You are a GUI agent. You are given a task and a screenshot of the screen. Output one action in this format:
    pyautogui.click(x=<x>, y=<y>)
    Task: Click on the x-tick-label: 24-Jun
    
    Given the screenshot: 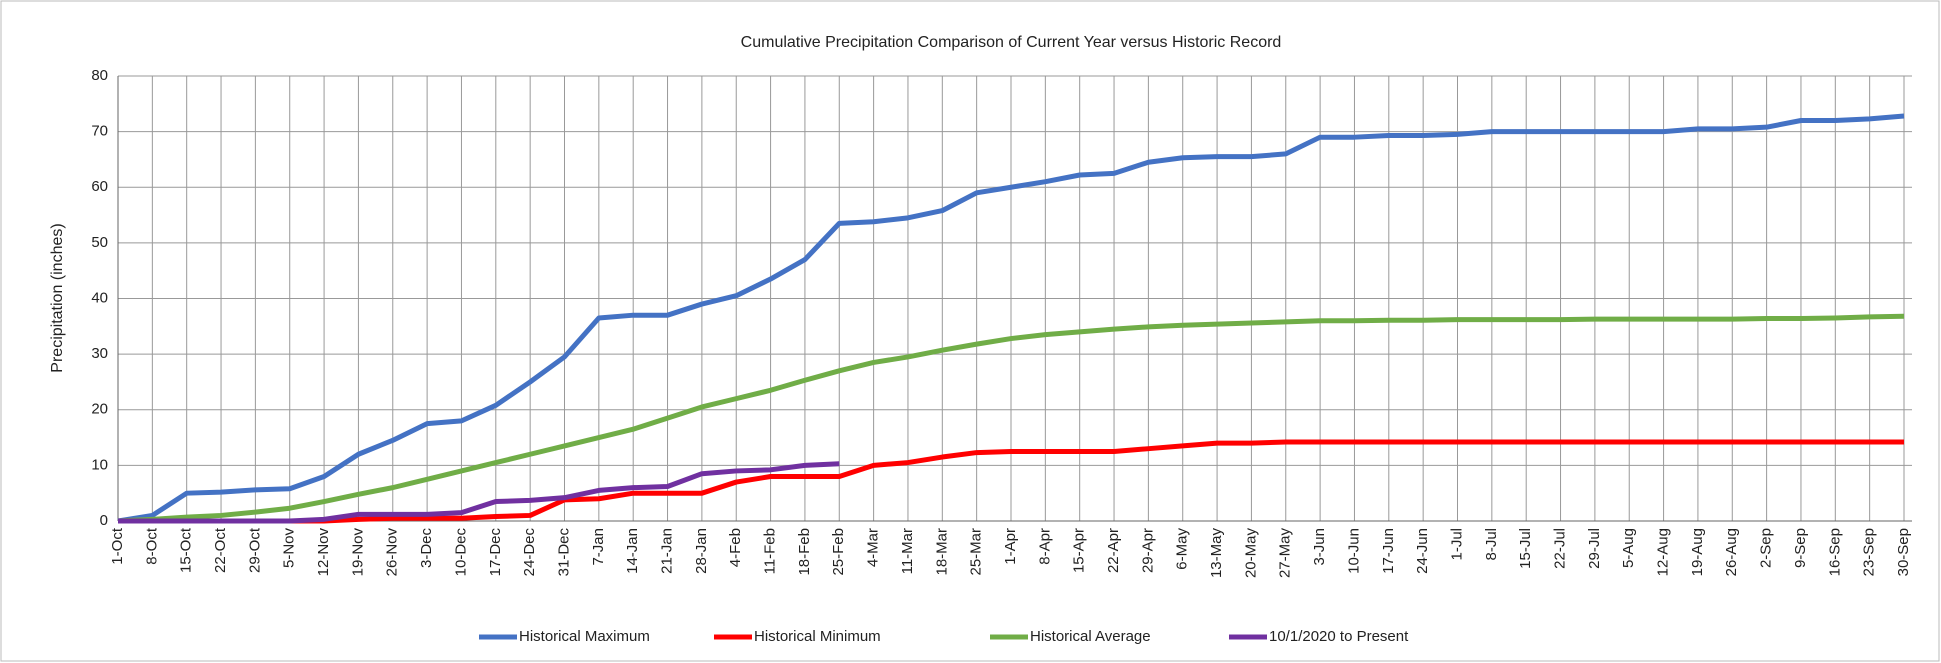 What is the action you would take?
    pyautogui.click(x=1422, y=551)
    